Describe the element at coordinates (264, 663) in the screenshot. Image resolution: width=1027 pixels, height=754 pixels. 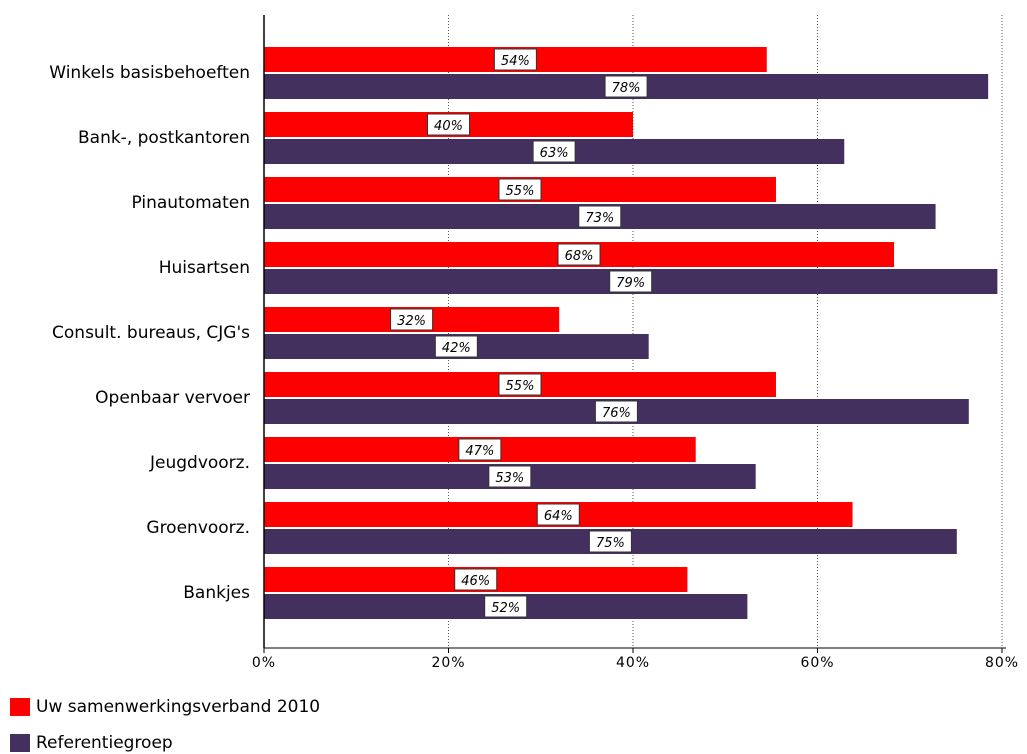
I see `x-tick-label: 0%` at that location.